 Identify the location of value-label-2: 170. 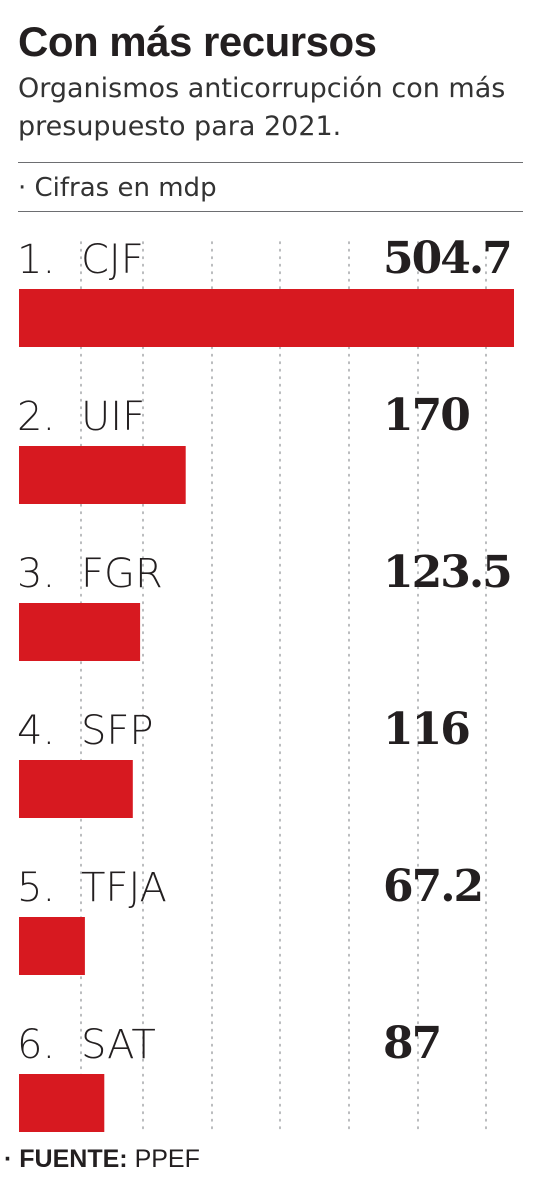
(426, 415).